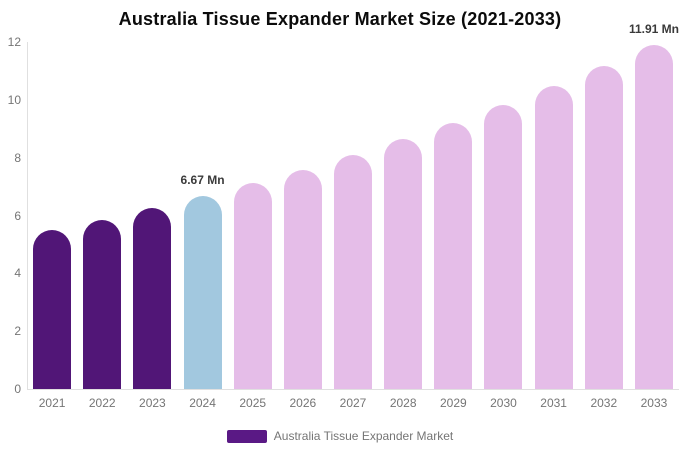 The image size is (680, 450). I want to click on bar-value-label: 6.67 Mn, so click(202, 180).